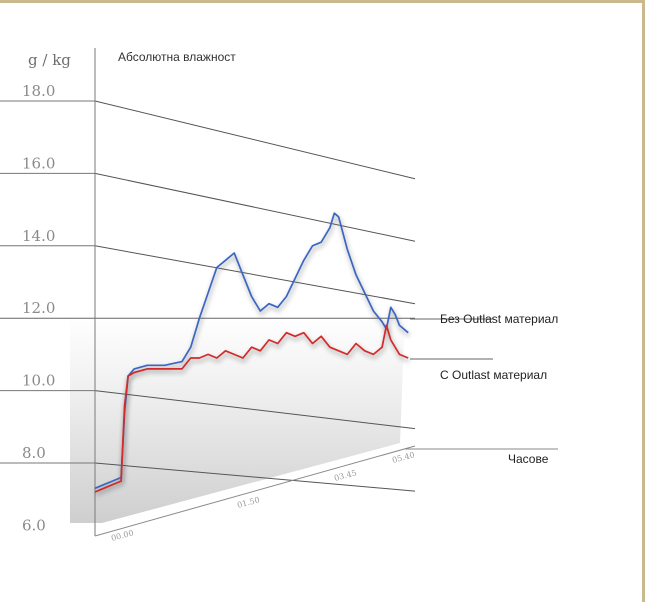 The height and width of the screenshot is (605, 645). I want to click on y-tick-18.0: 18.0, so click(38, 91).